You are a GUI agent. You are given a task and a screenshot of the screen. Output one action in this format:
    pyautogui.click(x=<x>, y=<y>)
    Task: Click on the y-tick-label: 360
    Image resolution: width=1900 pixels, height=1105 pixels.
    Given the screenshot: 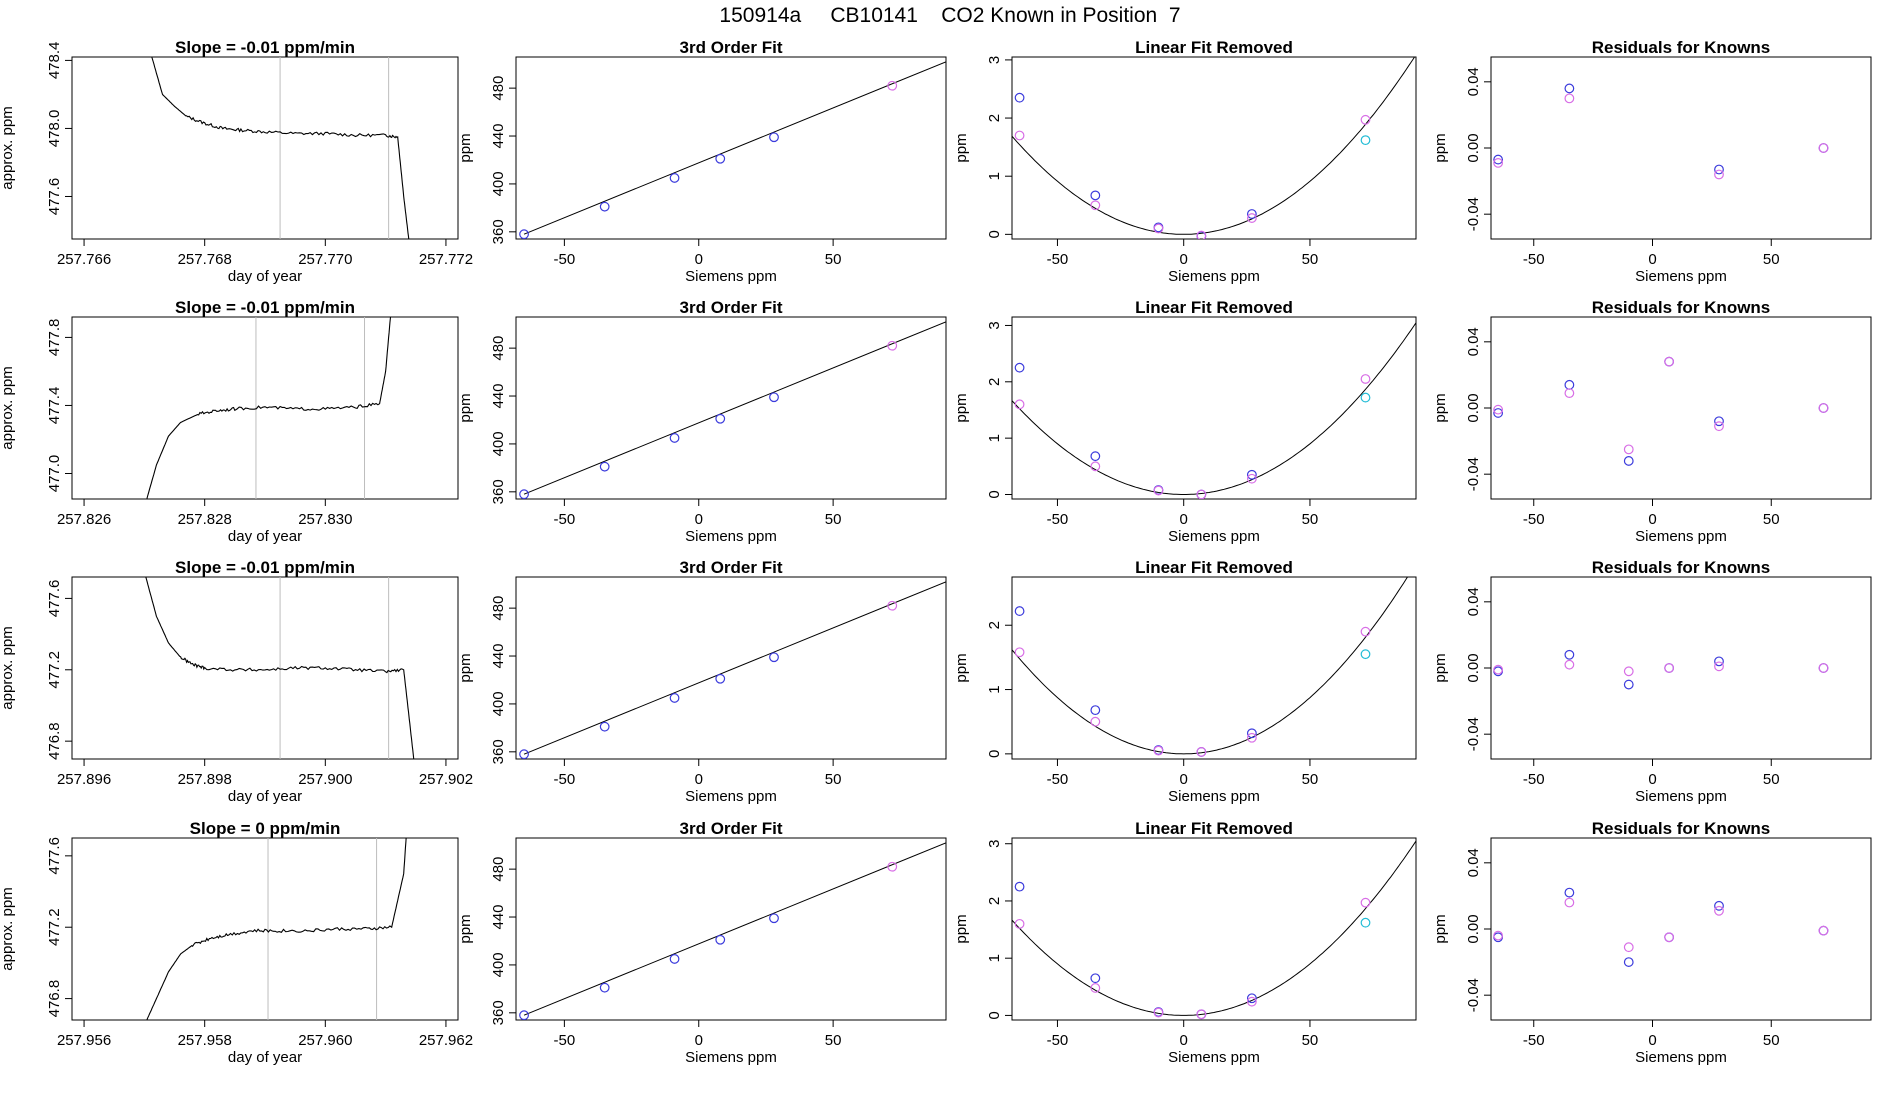 What is the action you would take?
    pyautogui.click(x=498, y=231)
    